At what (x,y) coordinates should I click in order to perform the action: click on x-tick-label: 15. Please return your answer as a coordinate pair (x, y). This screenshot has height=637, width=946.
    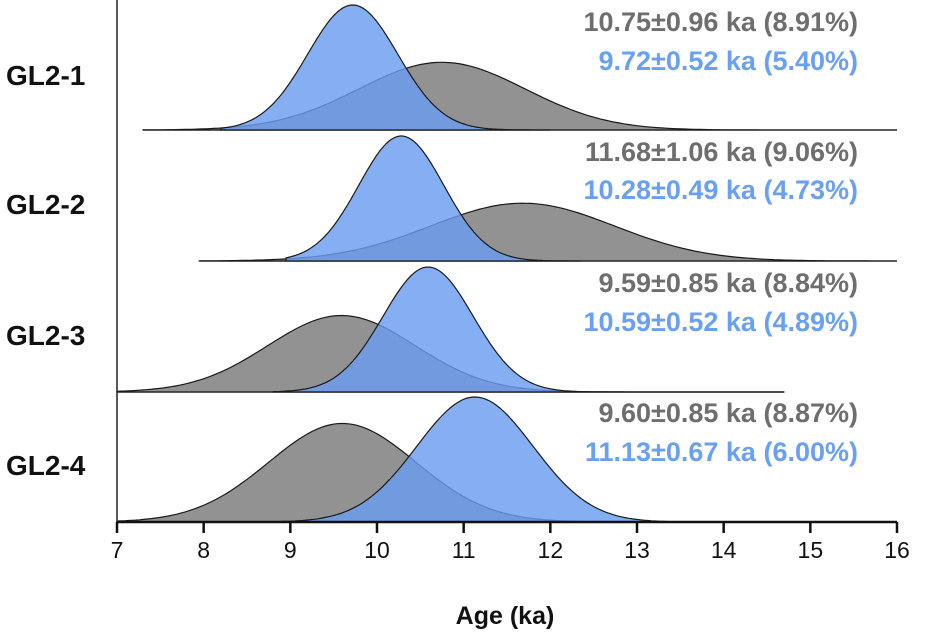
    Looking at the image, I should click on (811, 550).